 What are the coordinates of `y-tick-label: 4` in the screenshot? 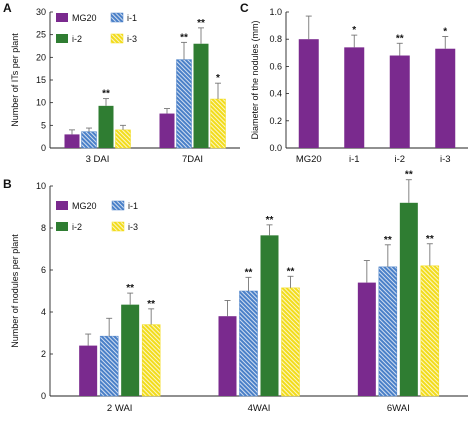 It's located at (43, 312).